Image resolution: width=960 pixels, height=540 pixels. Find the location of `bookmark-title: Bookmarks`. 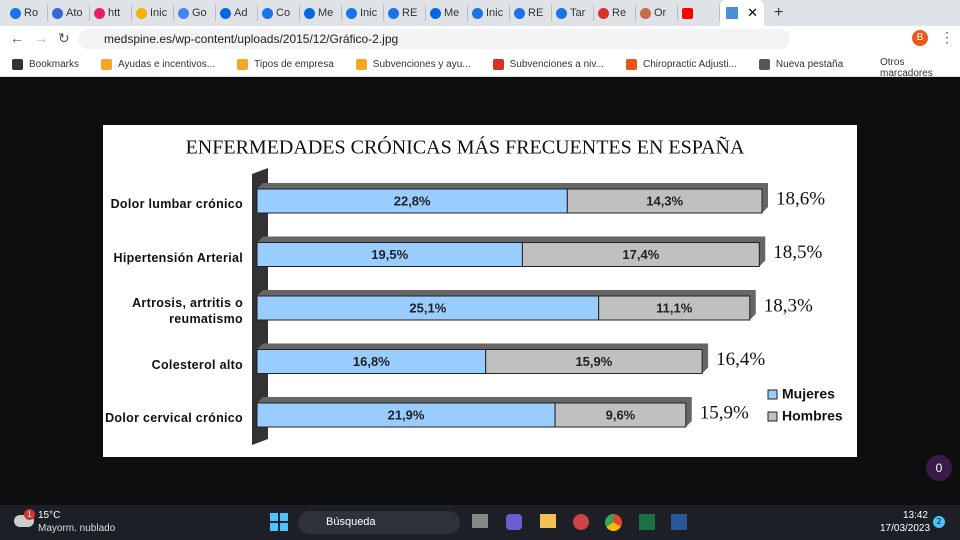

bookmark-title: Bookmarks is located at coordinates (54, 64).